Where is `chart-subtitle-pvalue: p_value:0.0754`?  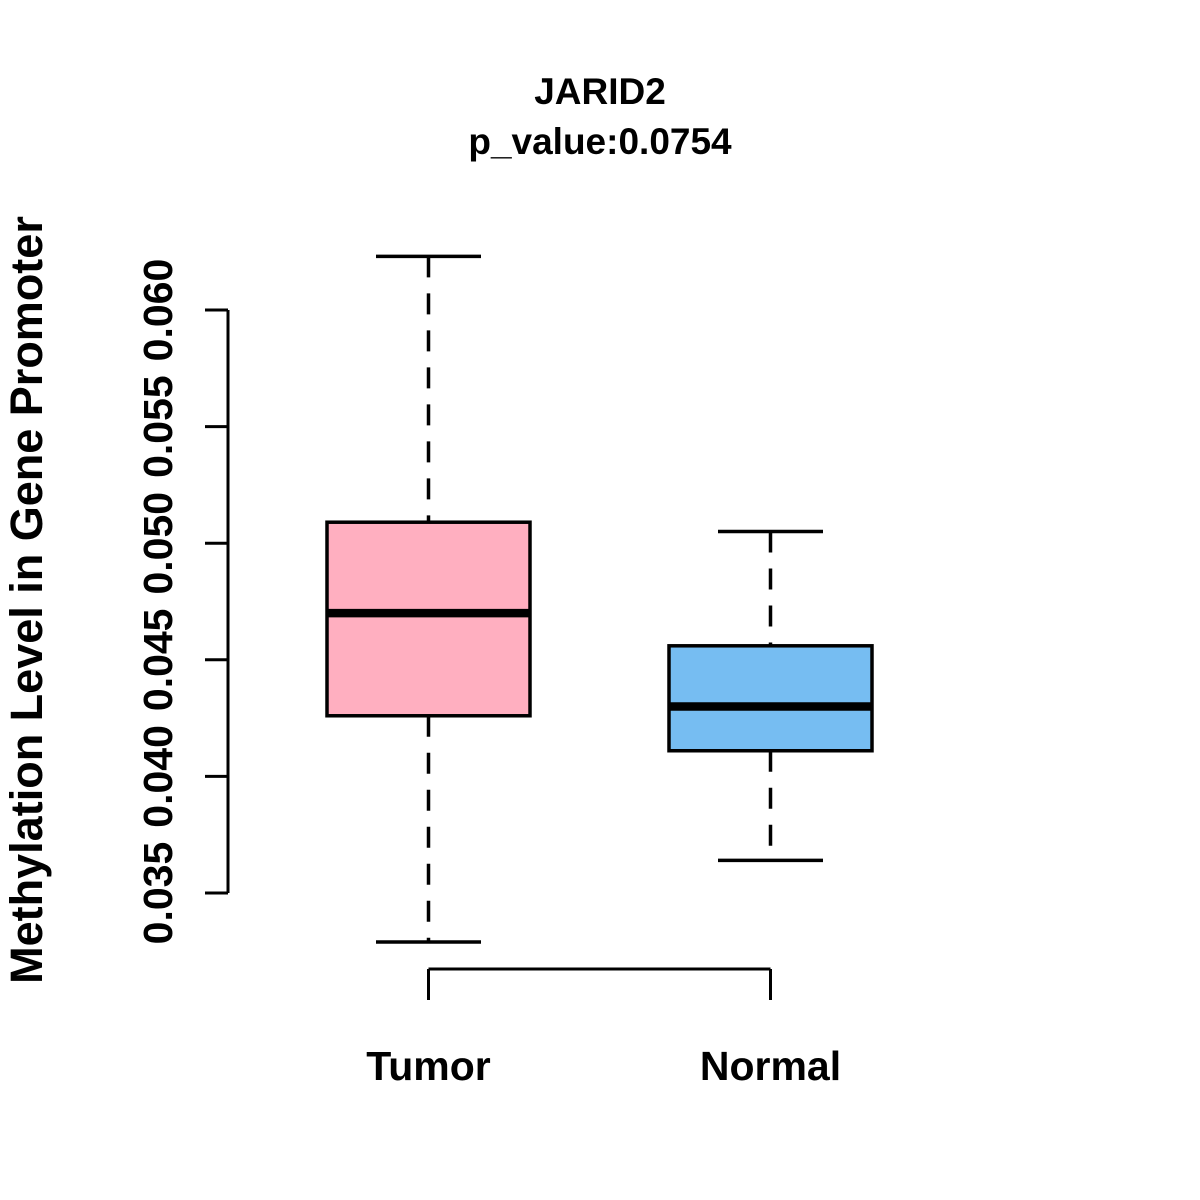
chart-subtitle-pvalue: p_value:0.0754 is located at coordinates (600, 141).